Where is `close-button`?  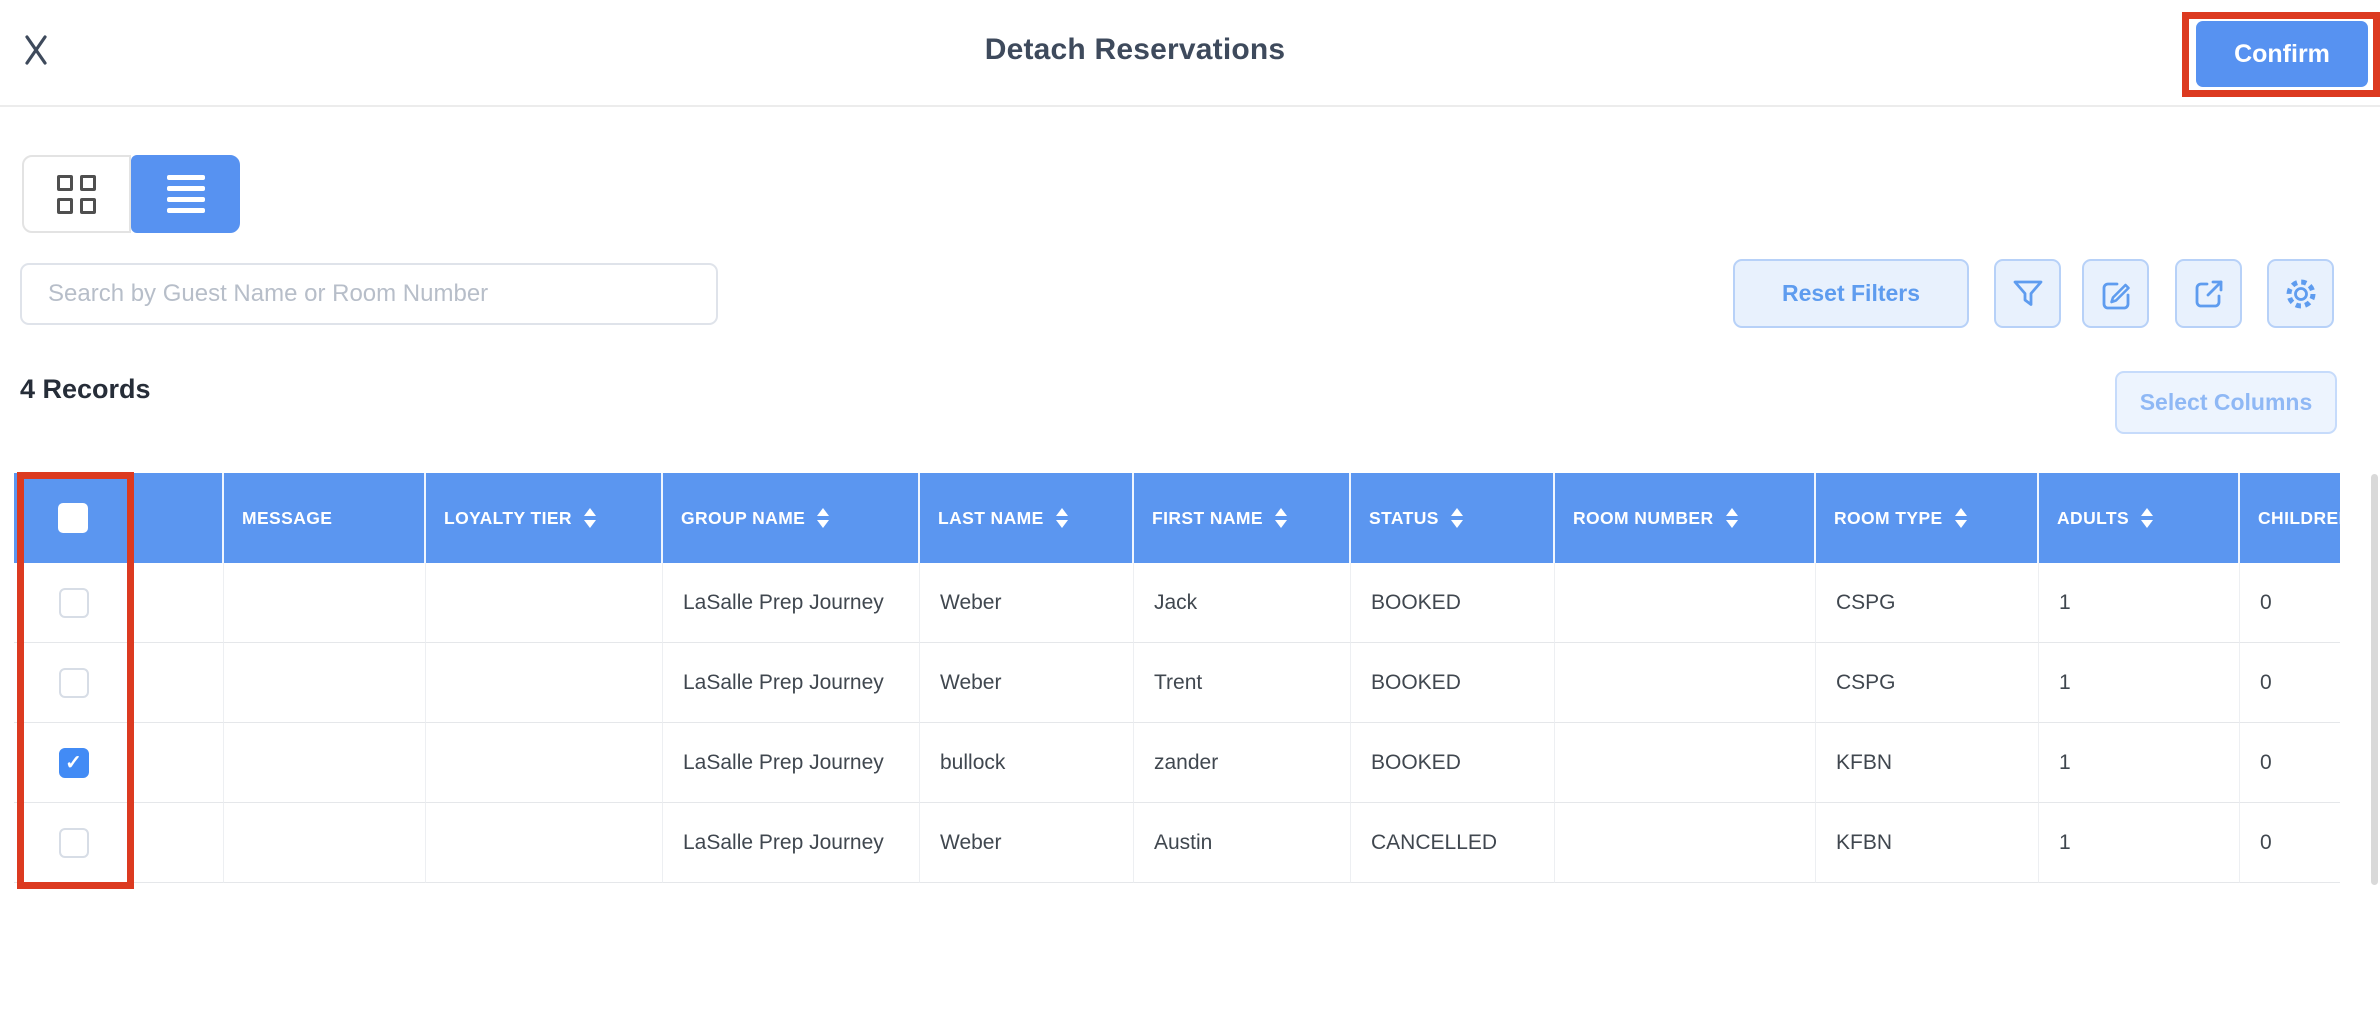 close-button is located at coordinates (36, 50).